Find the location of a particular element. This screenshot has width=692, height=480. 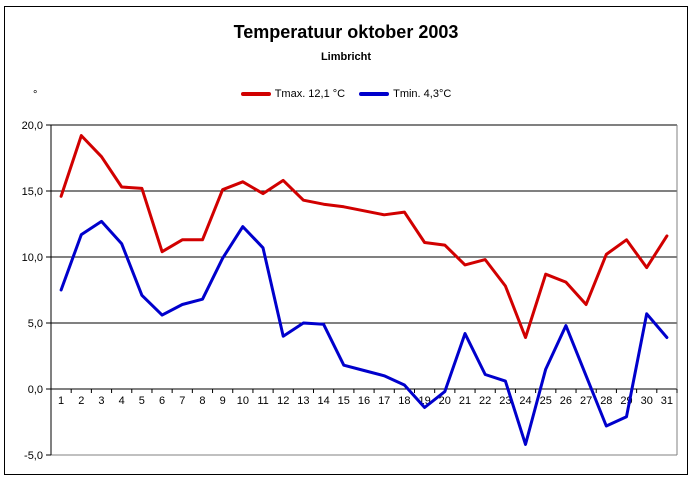

legend-label-tmax: Tmax. 12,1 °C is located at coordinates (310, 94).